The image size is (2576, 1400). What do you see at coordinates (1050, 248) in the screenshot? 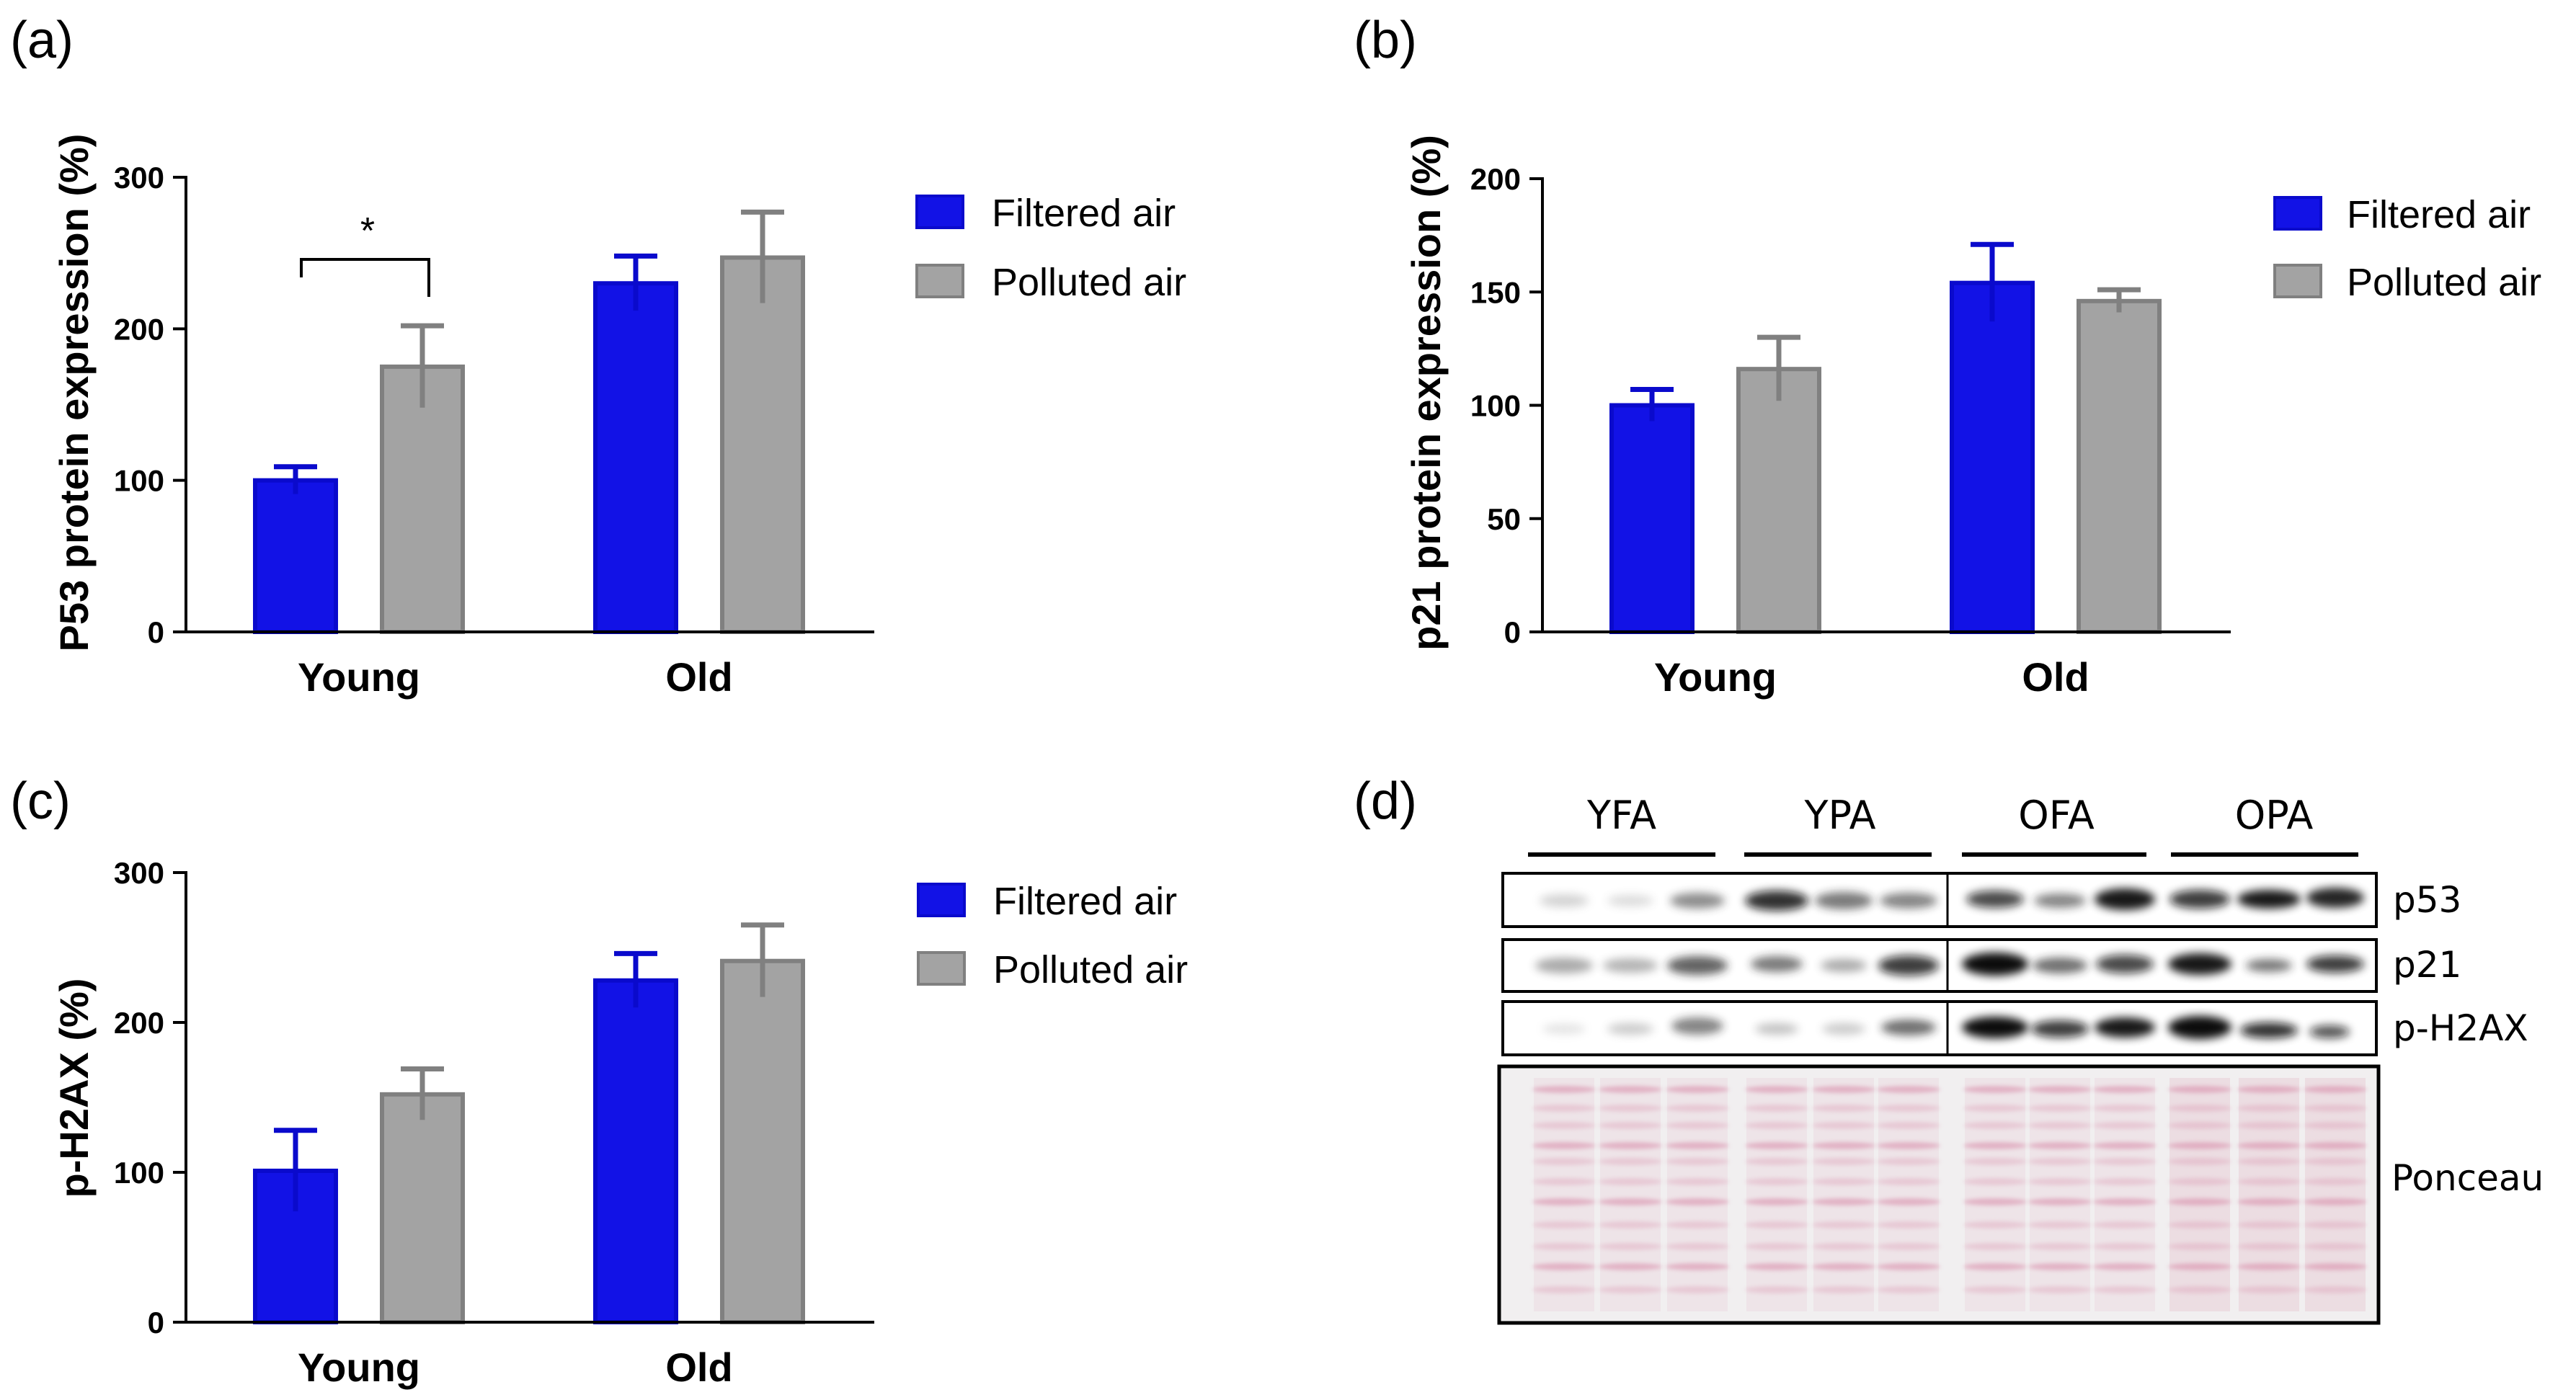
I see `legend-a: Filtered air Polluted air` at bounding box center [1050, 248].